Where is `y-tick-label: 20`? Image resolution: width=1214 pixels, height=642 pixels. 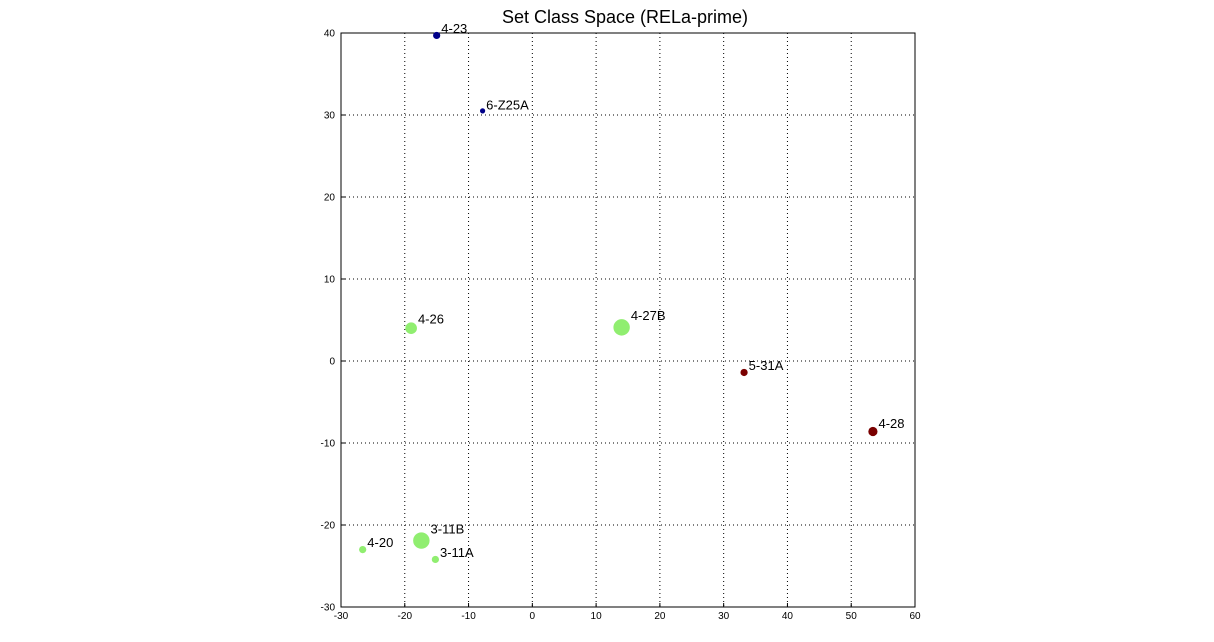
y-tick-label: 20 is located at coordinates (330, 198).